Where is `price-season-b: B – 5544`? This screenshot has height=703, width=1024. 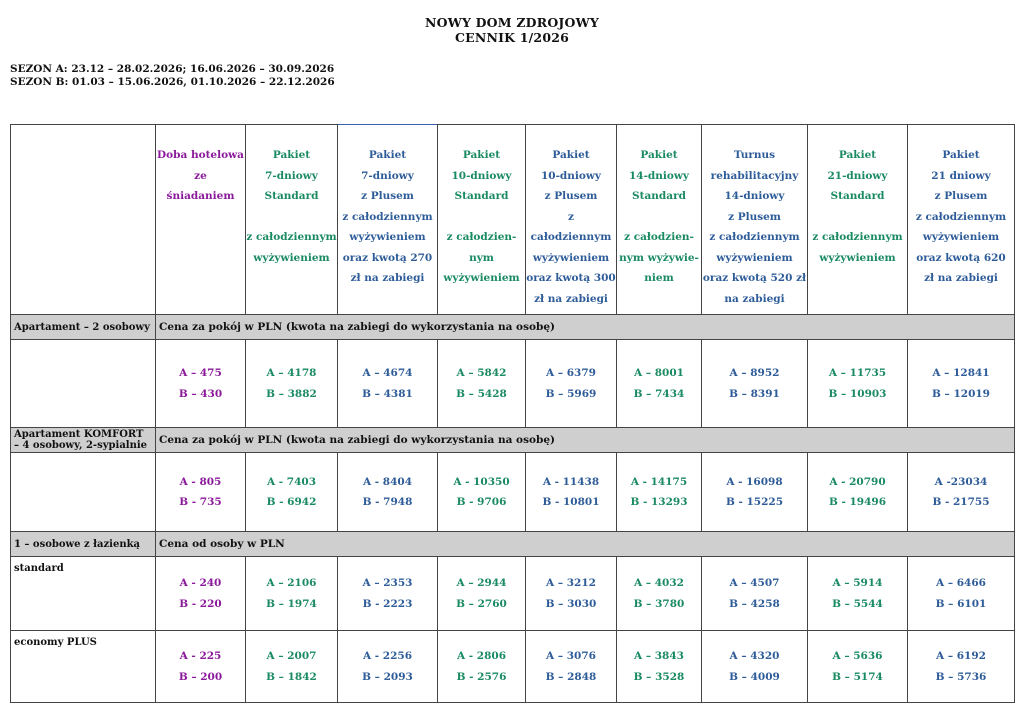 price-season-b: B – 5544 is located at coordinates (857, 603).